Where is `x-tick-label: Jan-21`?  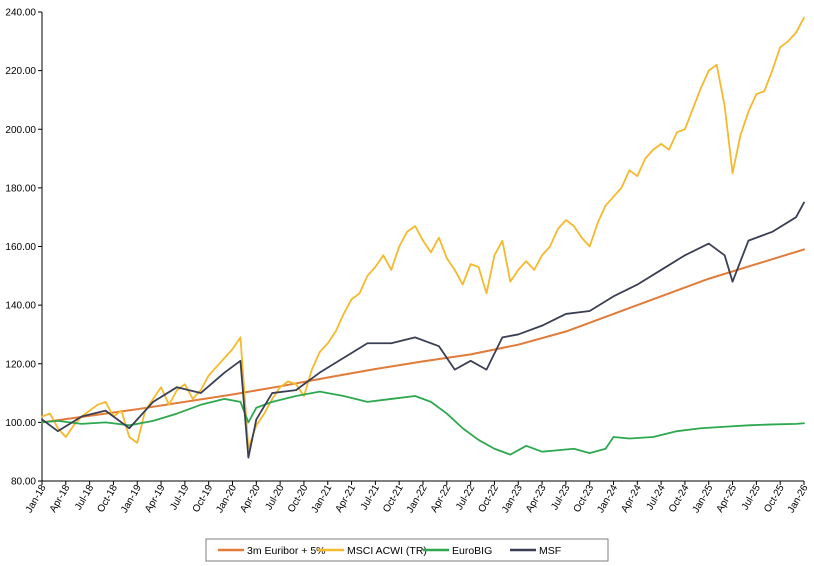
x-tick-label: Jan-21 is located at coordinates (322, 499).